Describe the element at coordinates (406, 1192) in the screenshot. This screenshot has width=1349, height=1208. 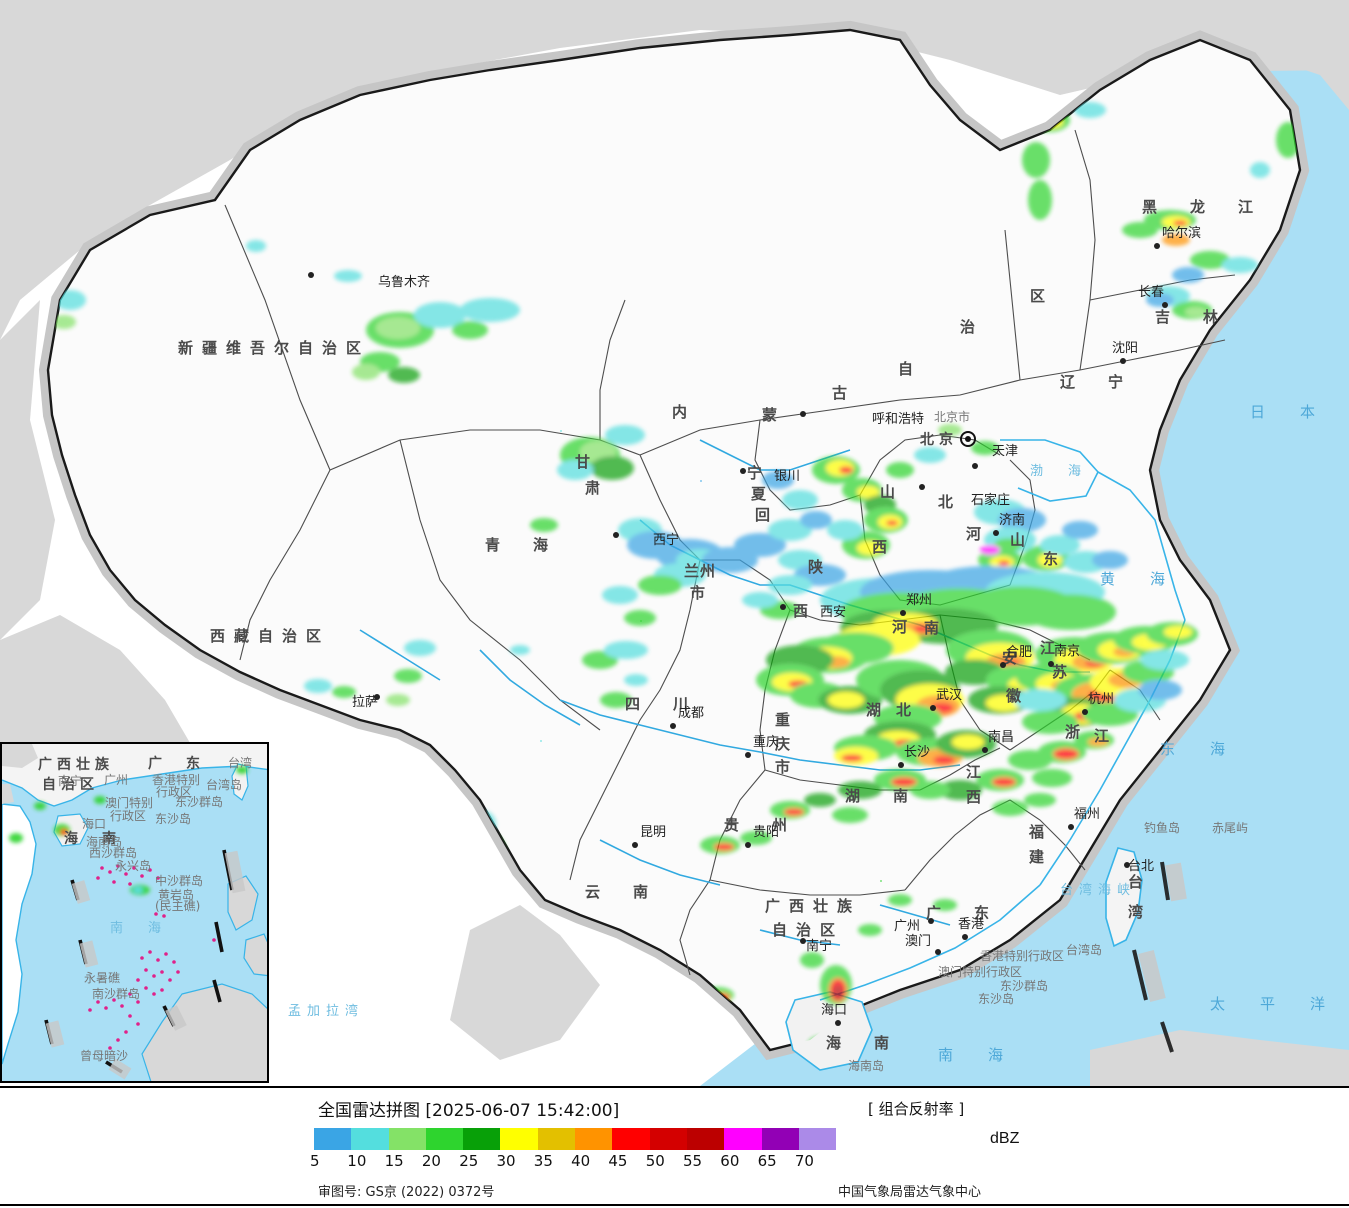
I see `map-approval-number: 审图号: GS京 (2022) 0372号` at that location.